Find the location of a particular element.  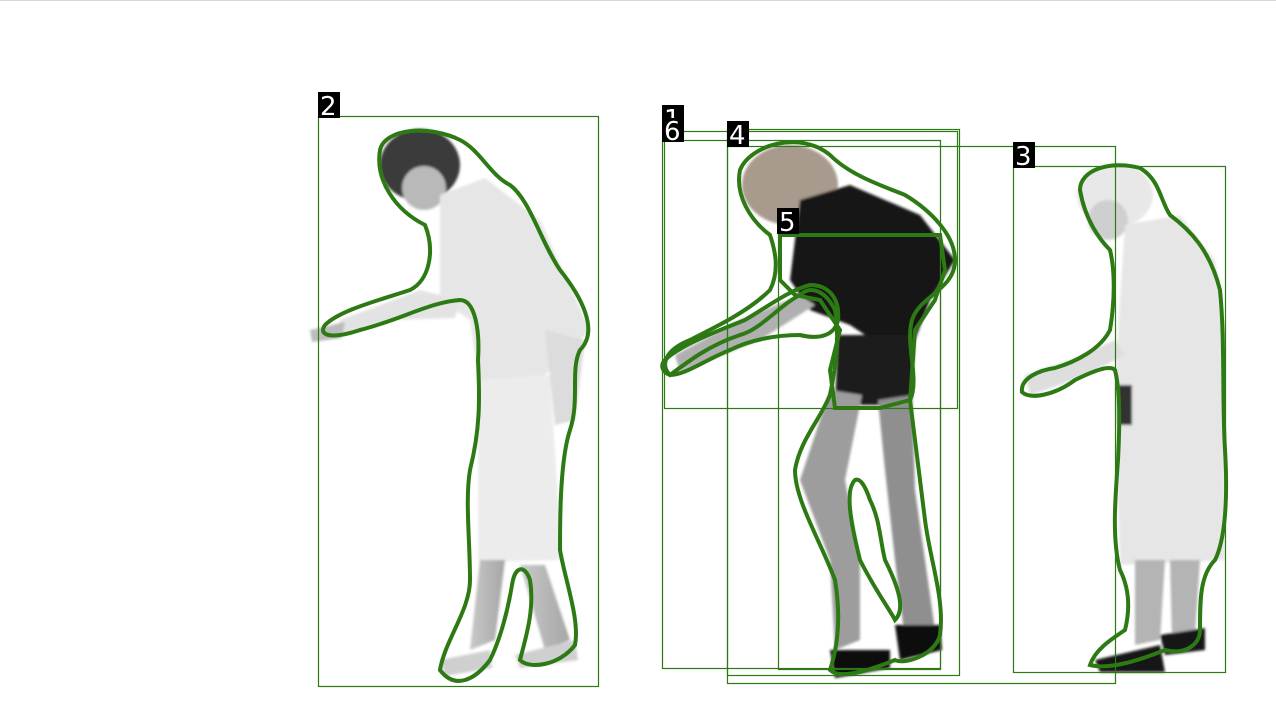

tag-6-text: 6 is located at coordinates (672, 132).